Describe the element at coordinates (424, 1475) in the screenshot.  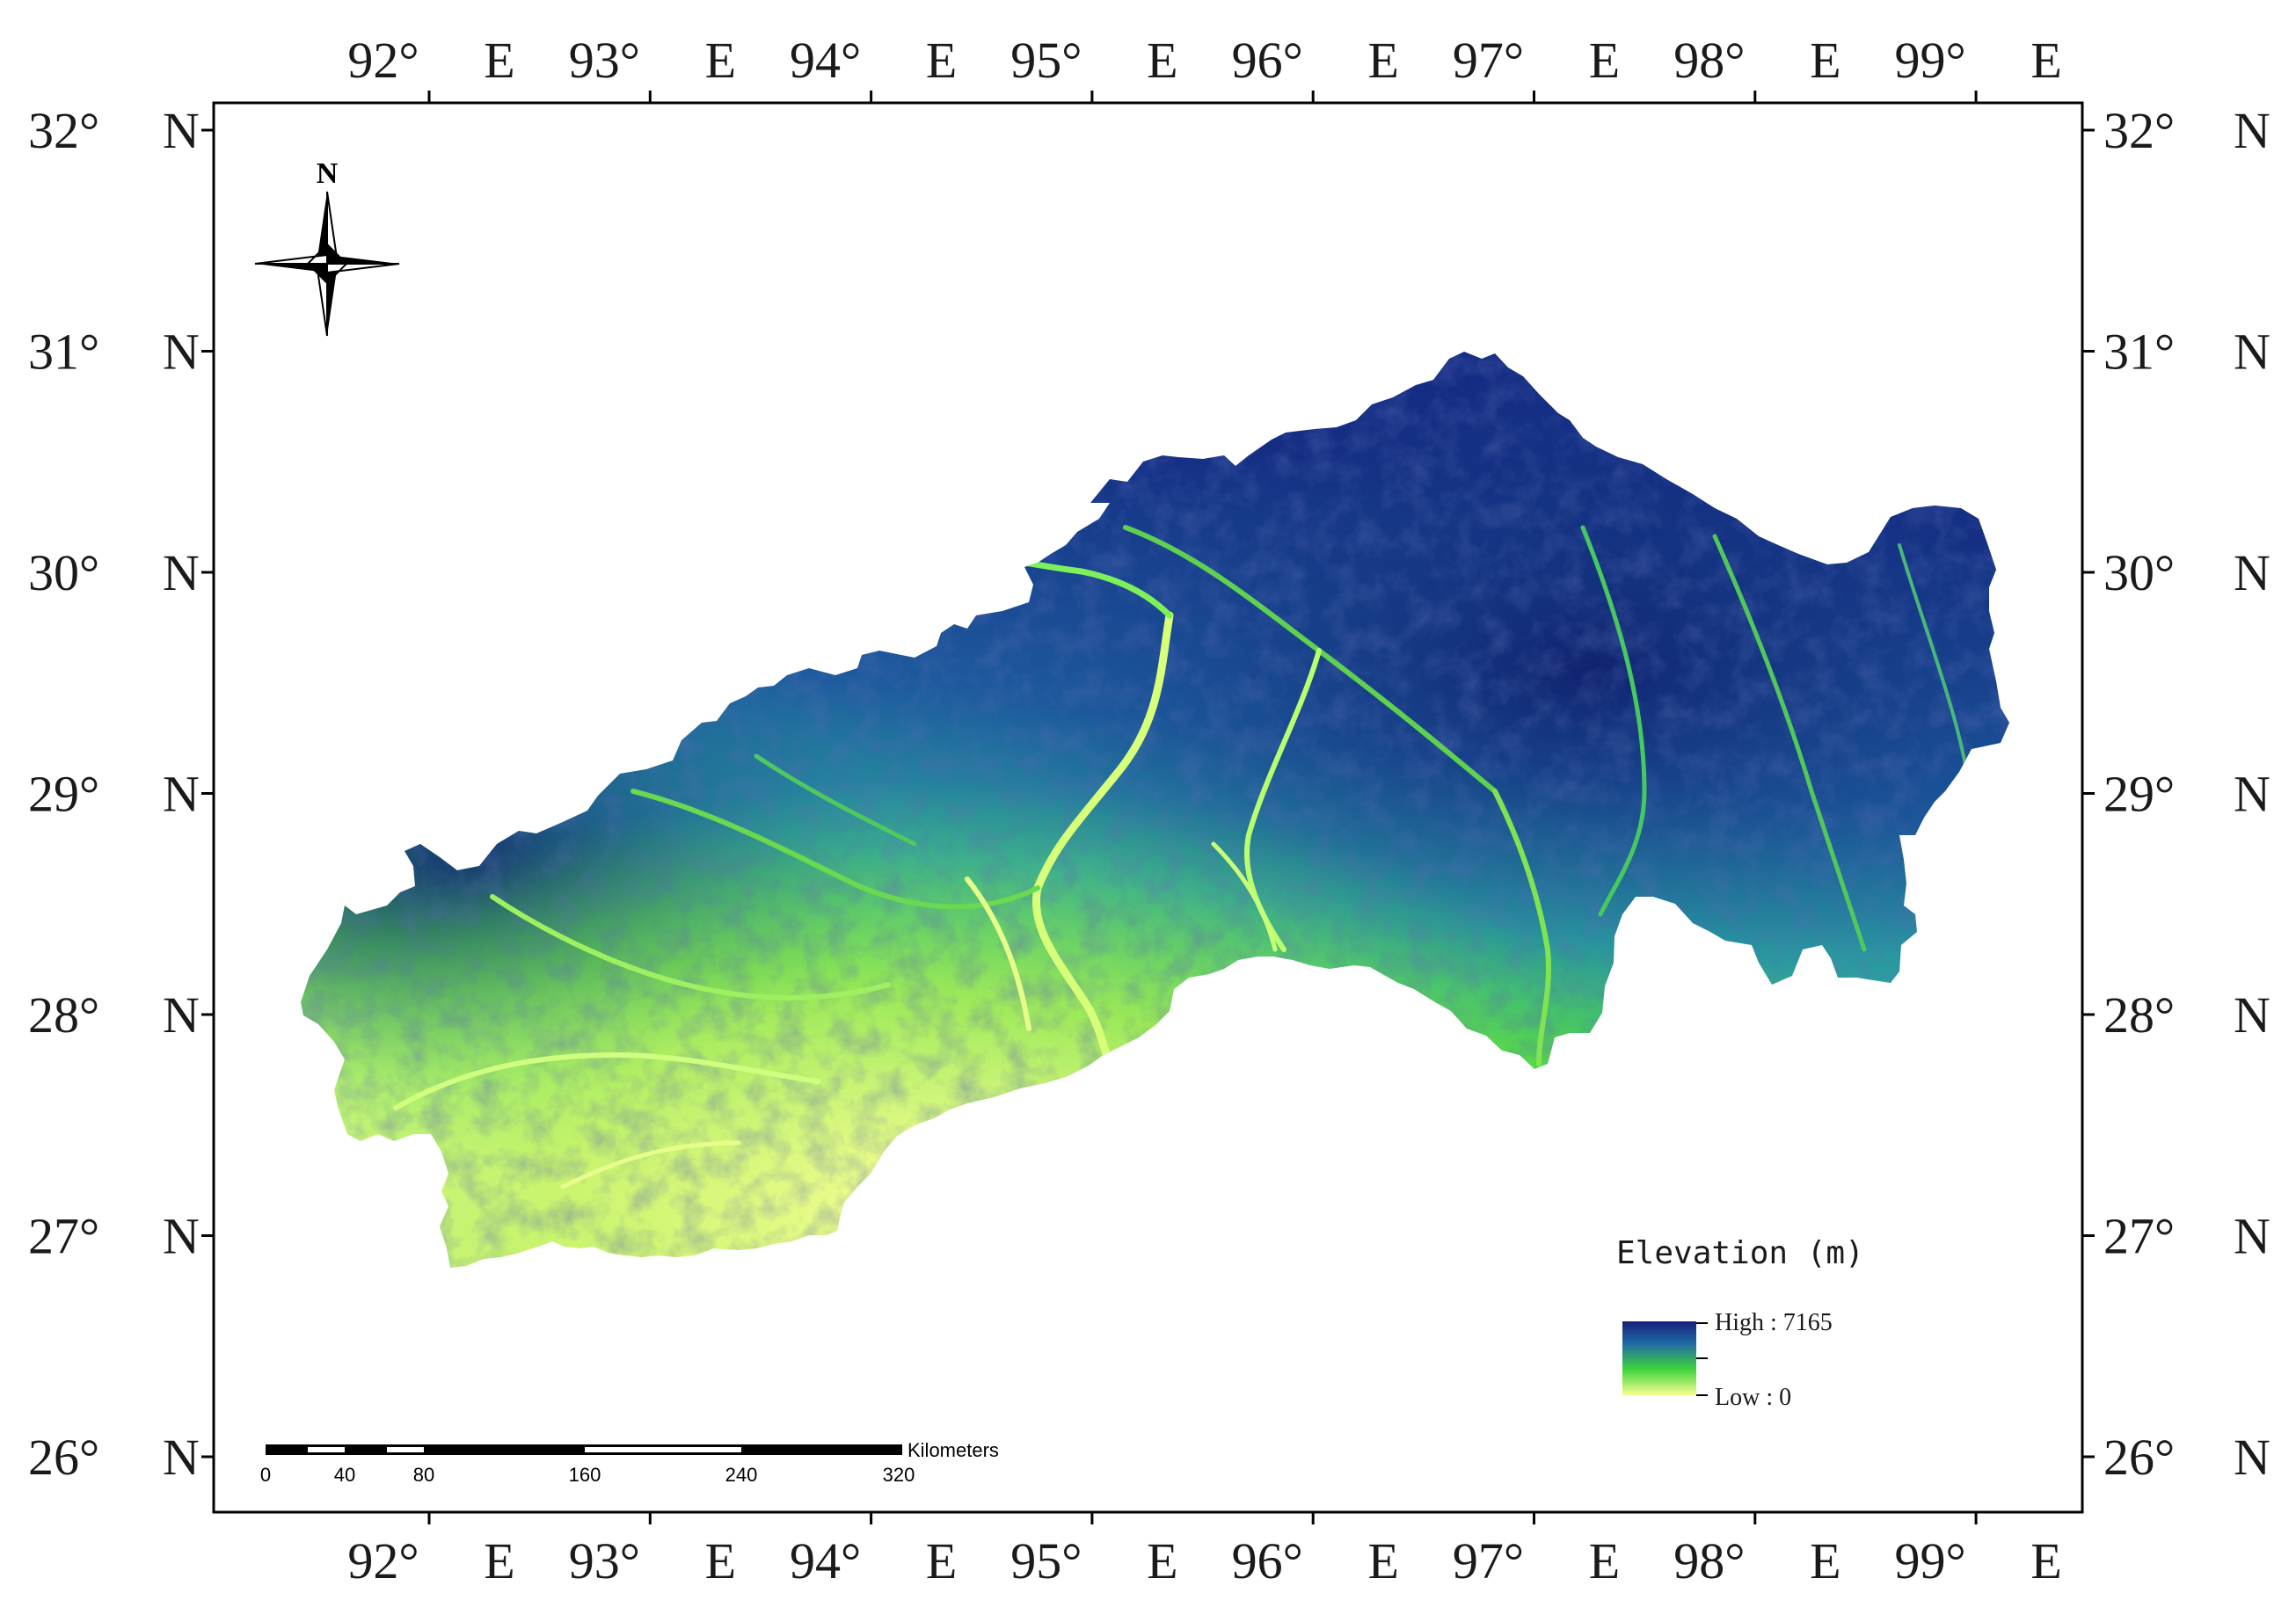
I see `scale-tick-label: 80` at that location.